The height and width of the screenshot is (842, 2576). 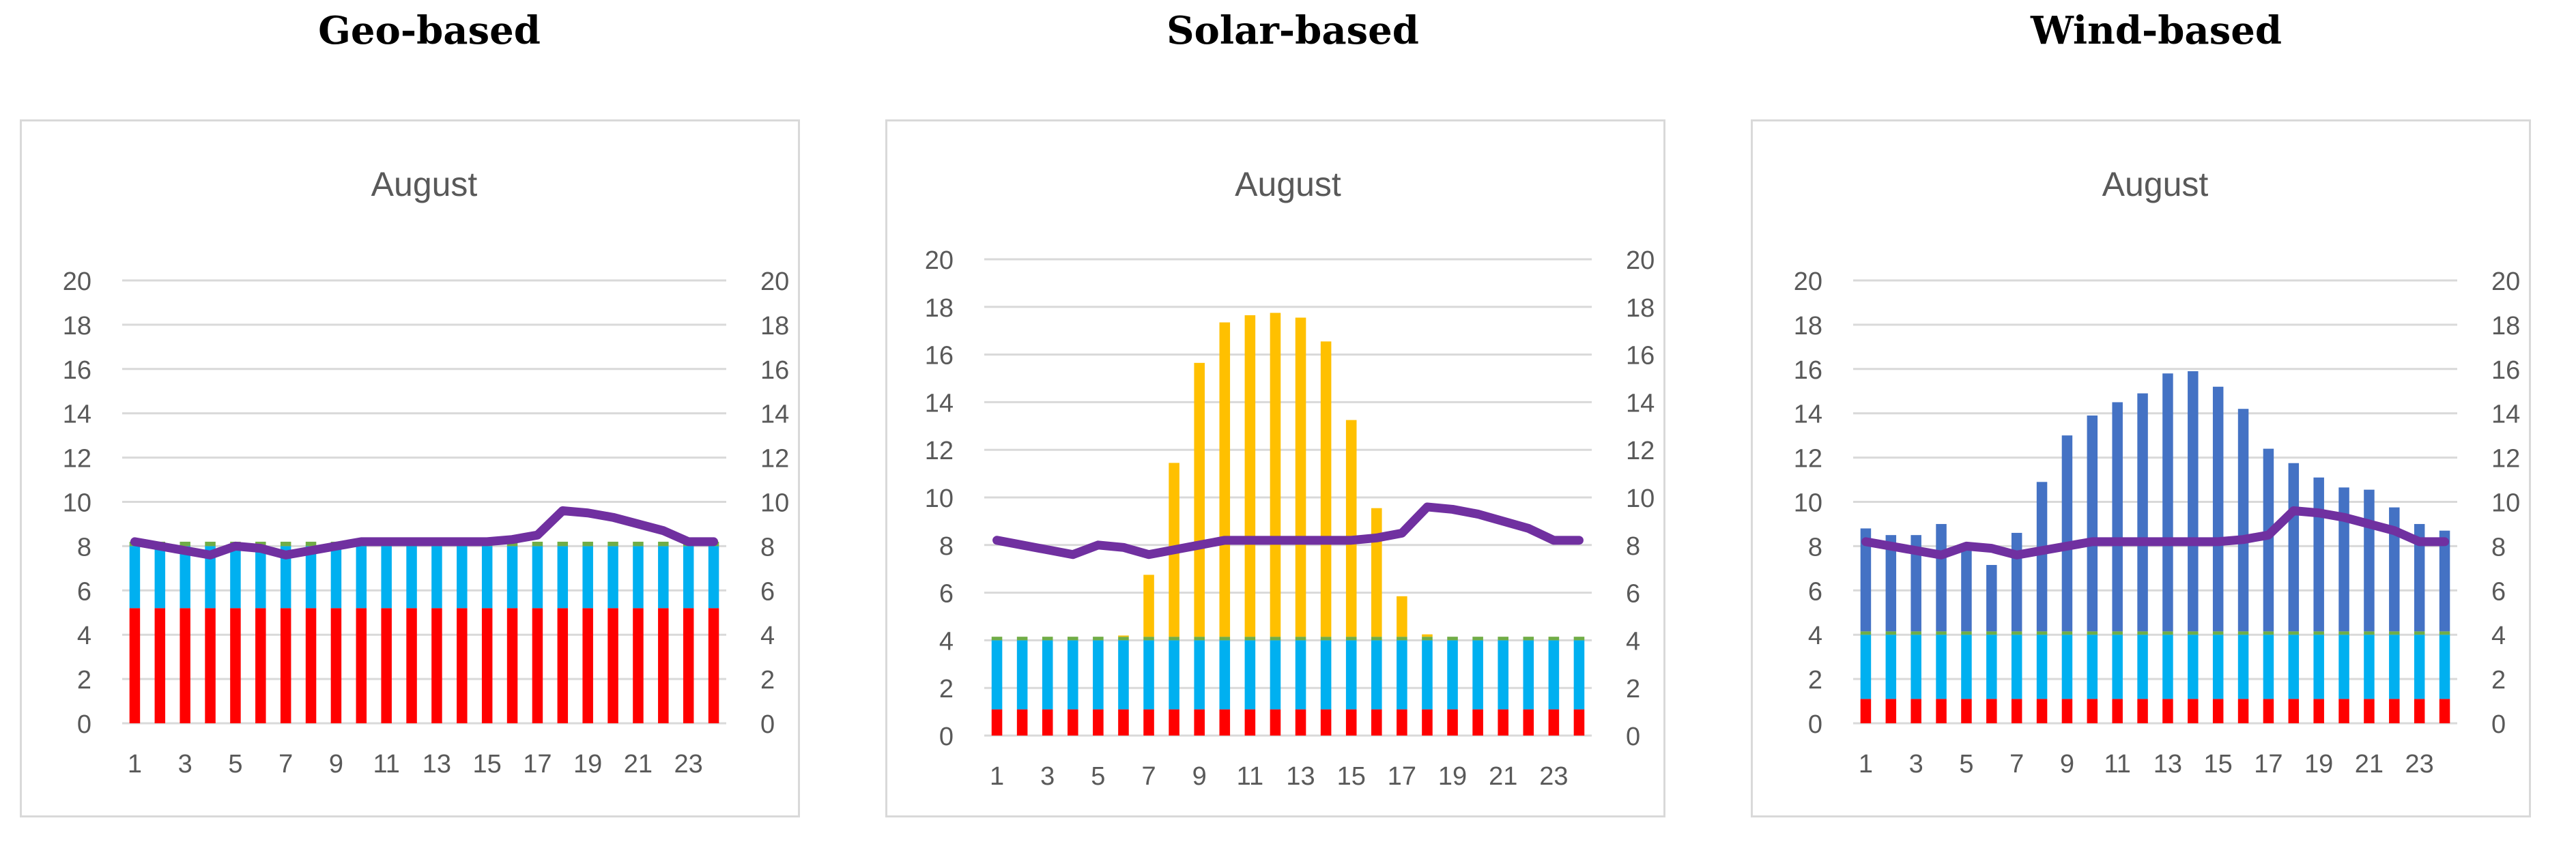 I want to click on y-tick-label: 8, so click(x=1815, y=547).